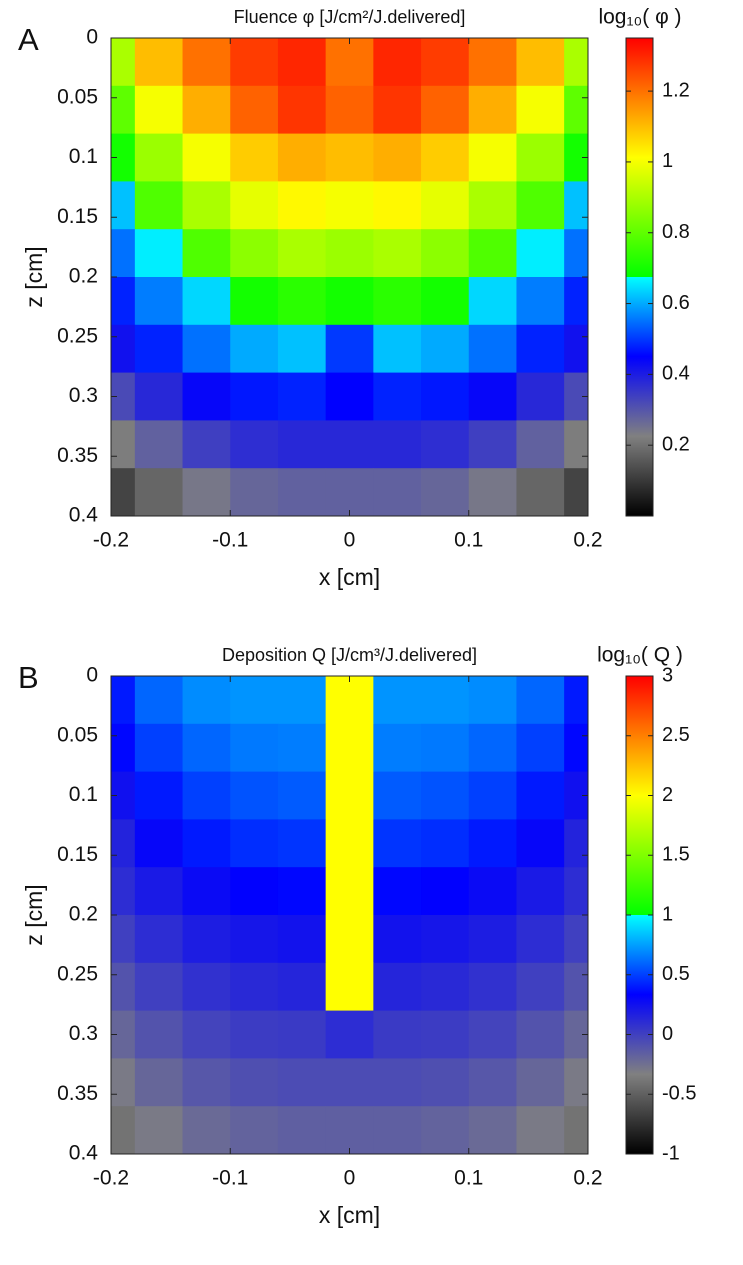  I want to click on panel-label: B, so click(28, 677).